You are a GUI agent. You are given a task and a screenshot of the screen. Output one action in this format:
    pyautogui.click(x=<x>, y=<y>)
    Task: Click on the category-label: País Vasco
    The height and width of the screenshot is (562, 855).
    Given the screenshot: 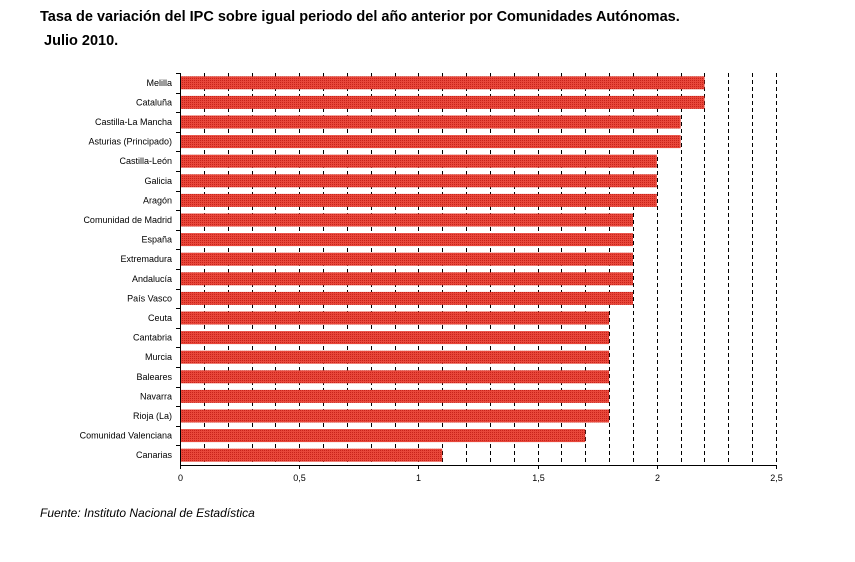 What is the action you would take?
    pyautogui.click(x=149, y=298)
    